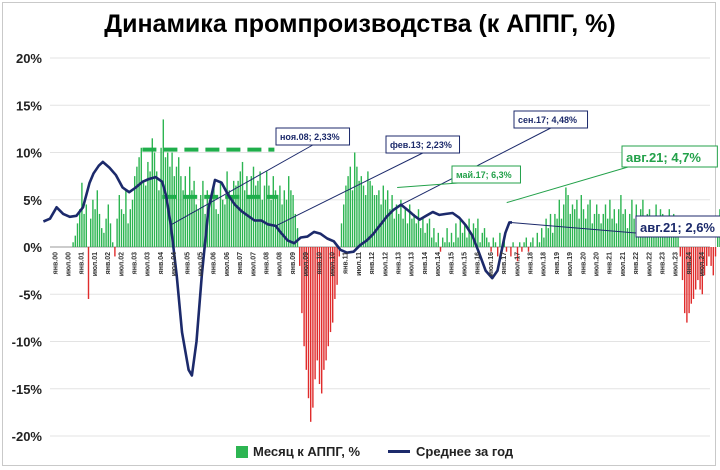 This screenshot has width=720, height=470. I want to click on x-tick-label: янв.17, so click(504, 263).